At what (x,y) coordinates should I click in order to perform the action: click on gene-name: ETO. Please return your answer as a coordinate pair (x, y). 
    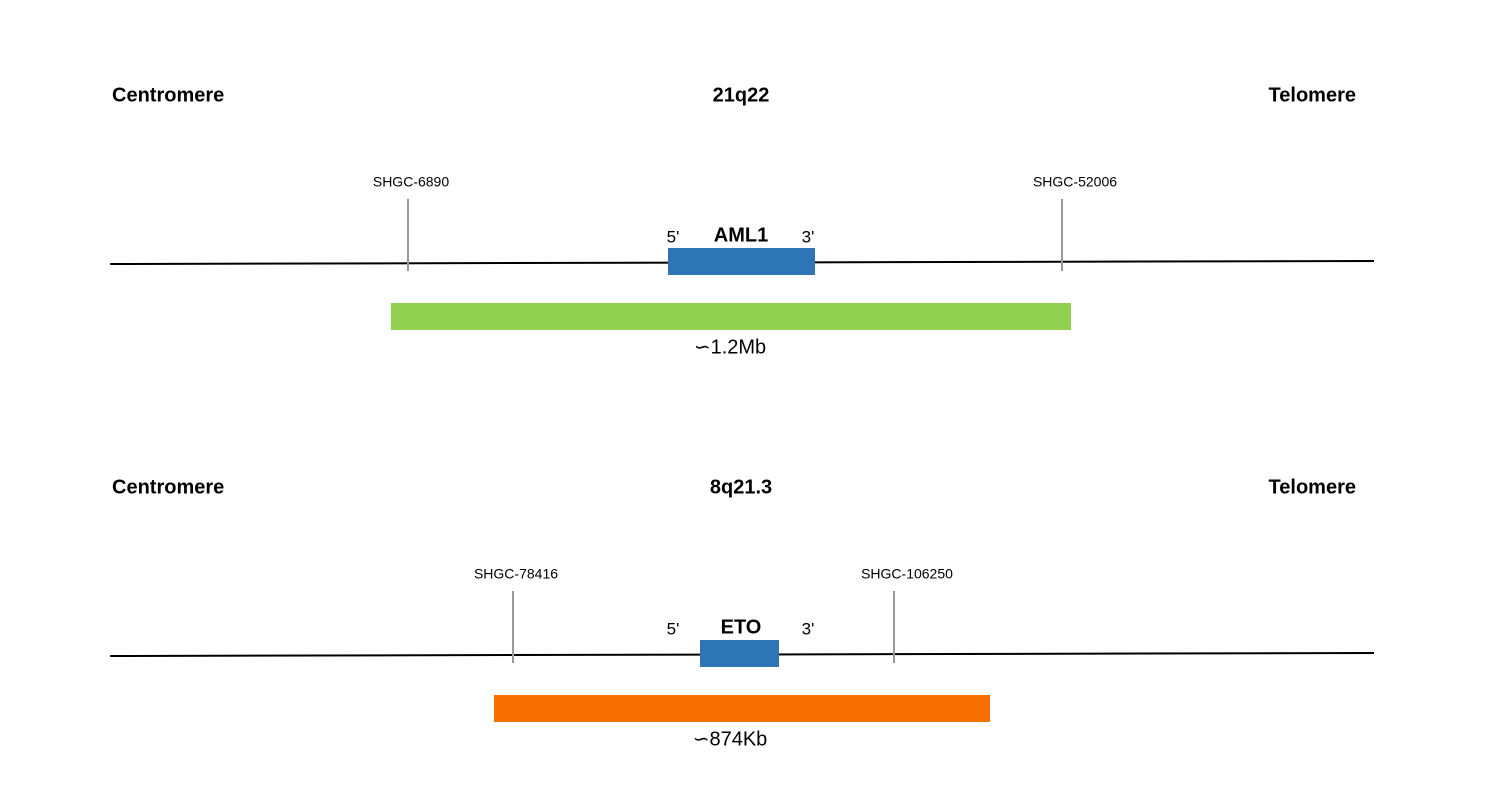
    Looking at the image, I should click on (741, 627).